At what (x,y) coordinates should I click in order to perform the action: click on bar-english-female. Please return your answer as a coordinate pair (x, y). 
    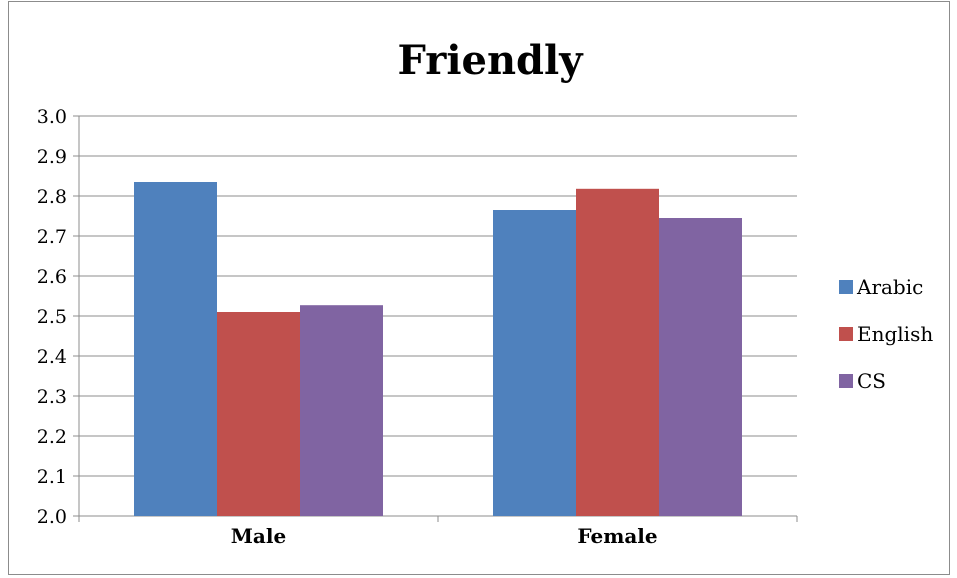
    Looking at the image, I should click on (617, 352).